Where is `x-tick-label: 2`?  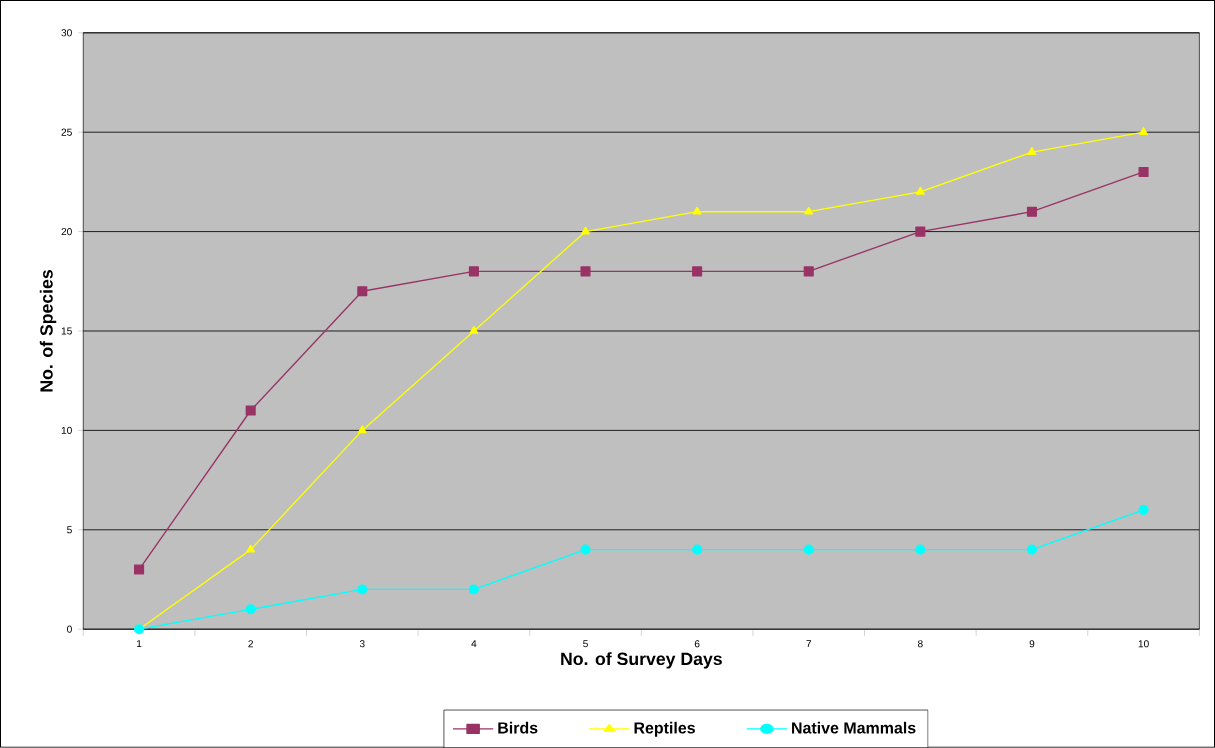
x-tick-label: 2 is located at coordinates (250, 644).